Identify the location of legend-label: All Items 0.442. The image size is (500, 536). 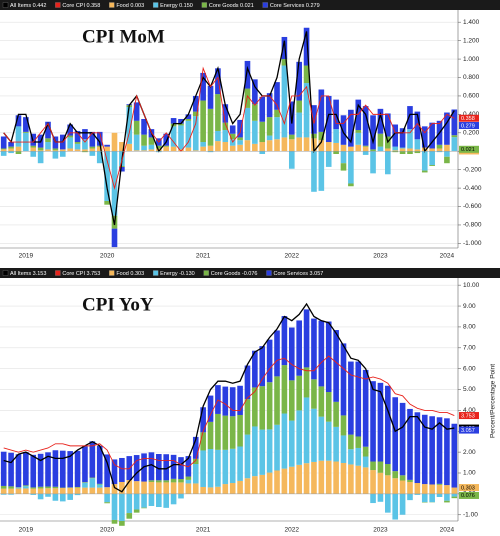
(28, 6).